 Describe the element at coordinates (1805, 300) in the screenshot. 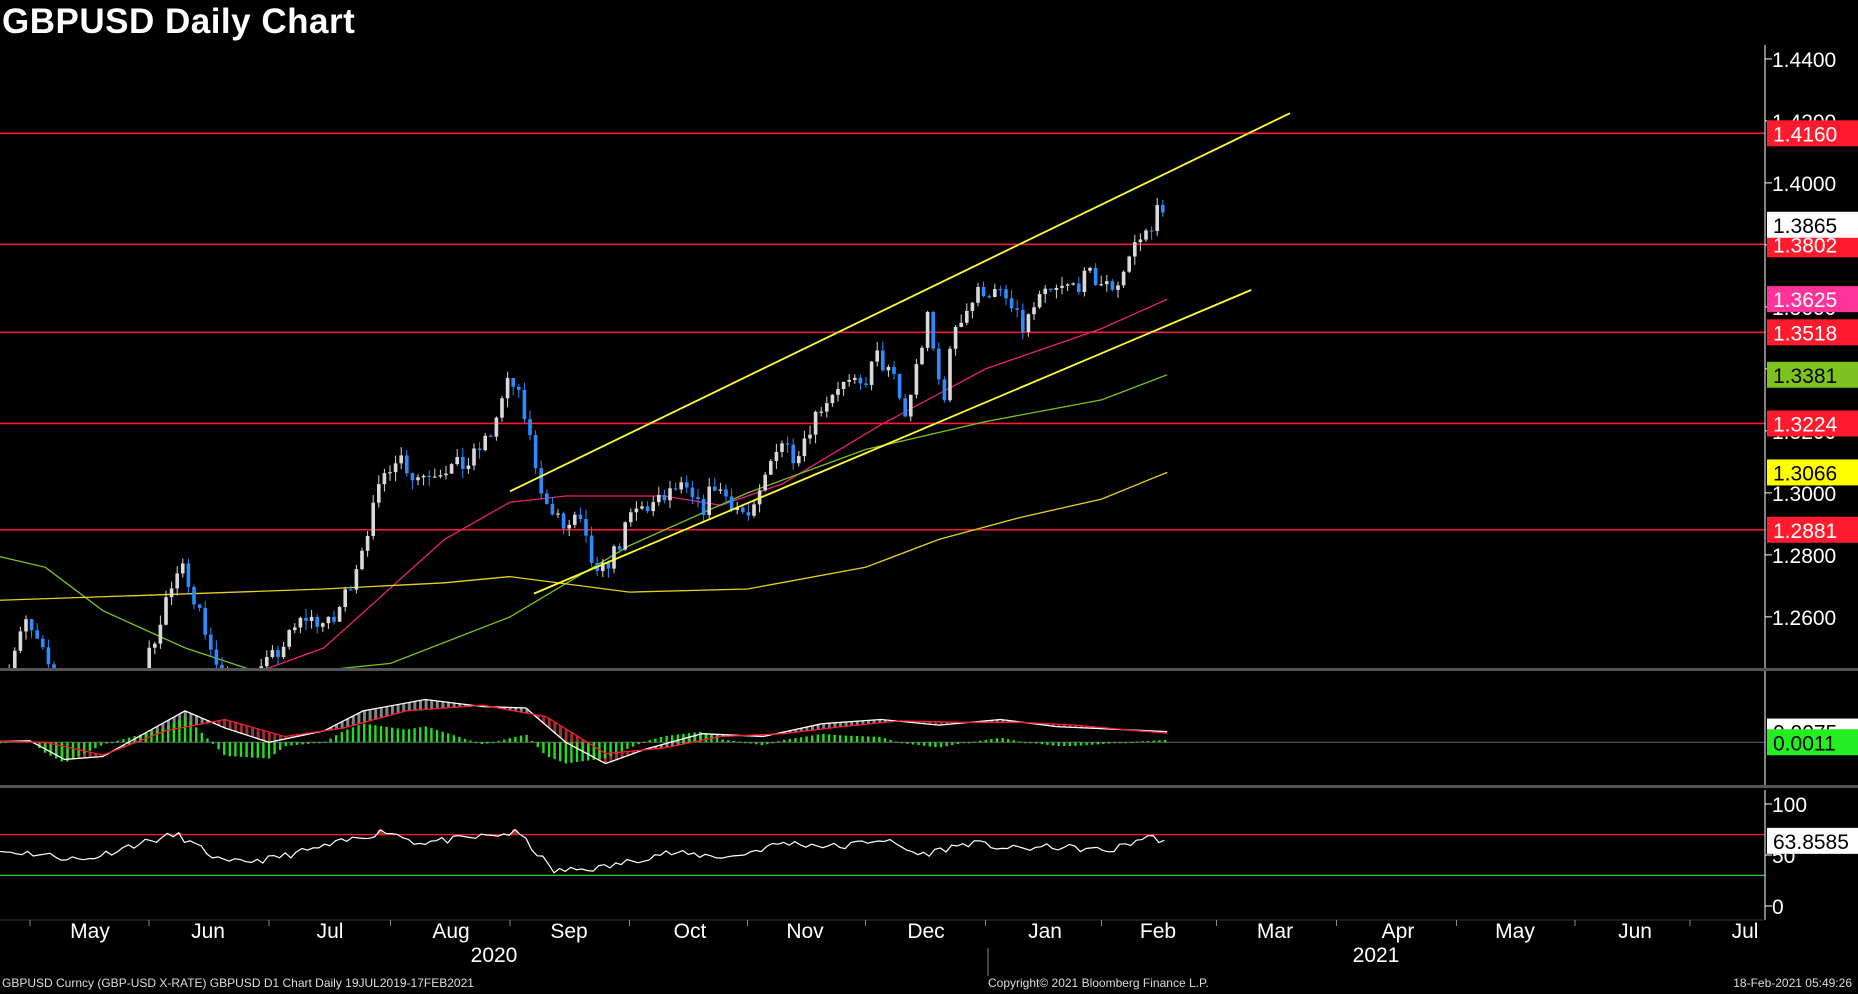

I see `ma-value-label: 1.3625` at that location.